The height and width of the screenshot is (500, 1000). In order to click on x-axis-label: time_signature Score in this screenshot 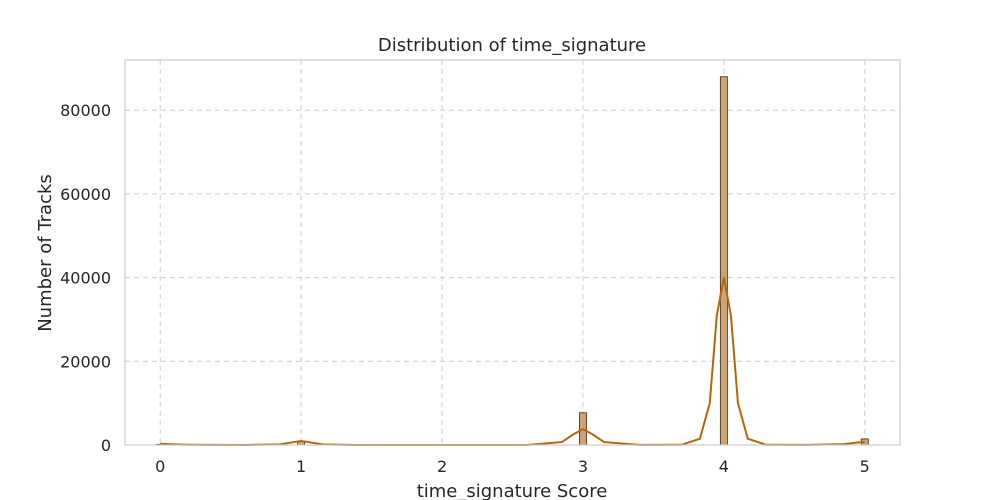, I will do `click(512, 490)`.